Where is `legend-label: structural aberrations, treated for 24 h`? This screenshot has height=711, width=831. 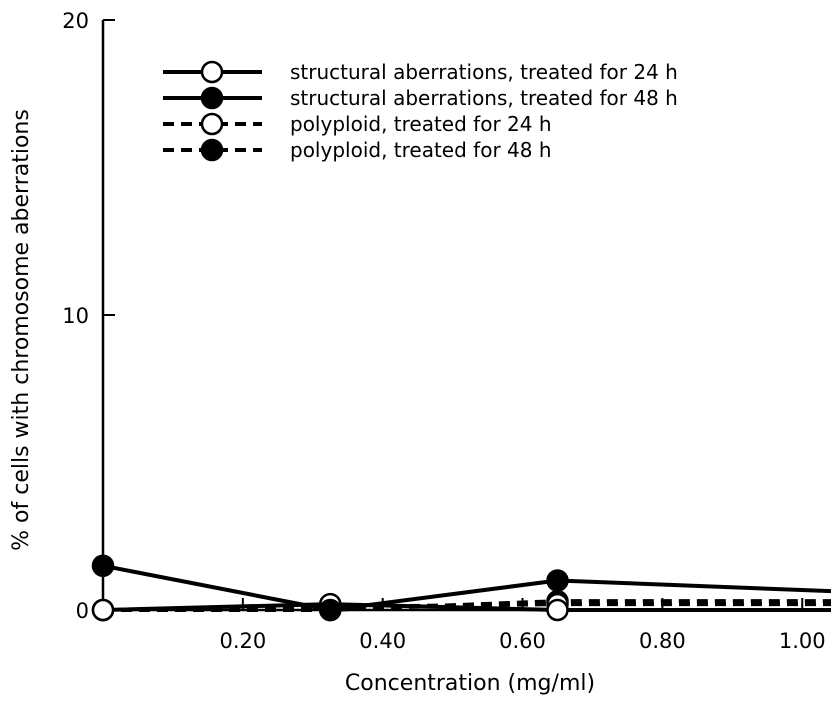 legend-label: structural aberrations, treated for 24 h is located at coordinates (484, 72).